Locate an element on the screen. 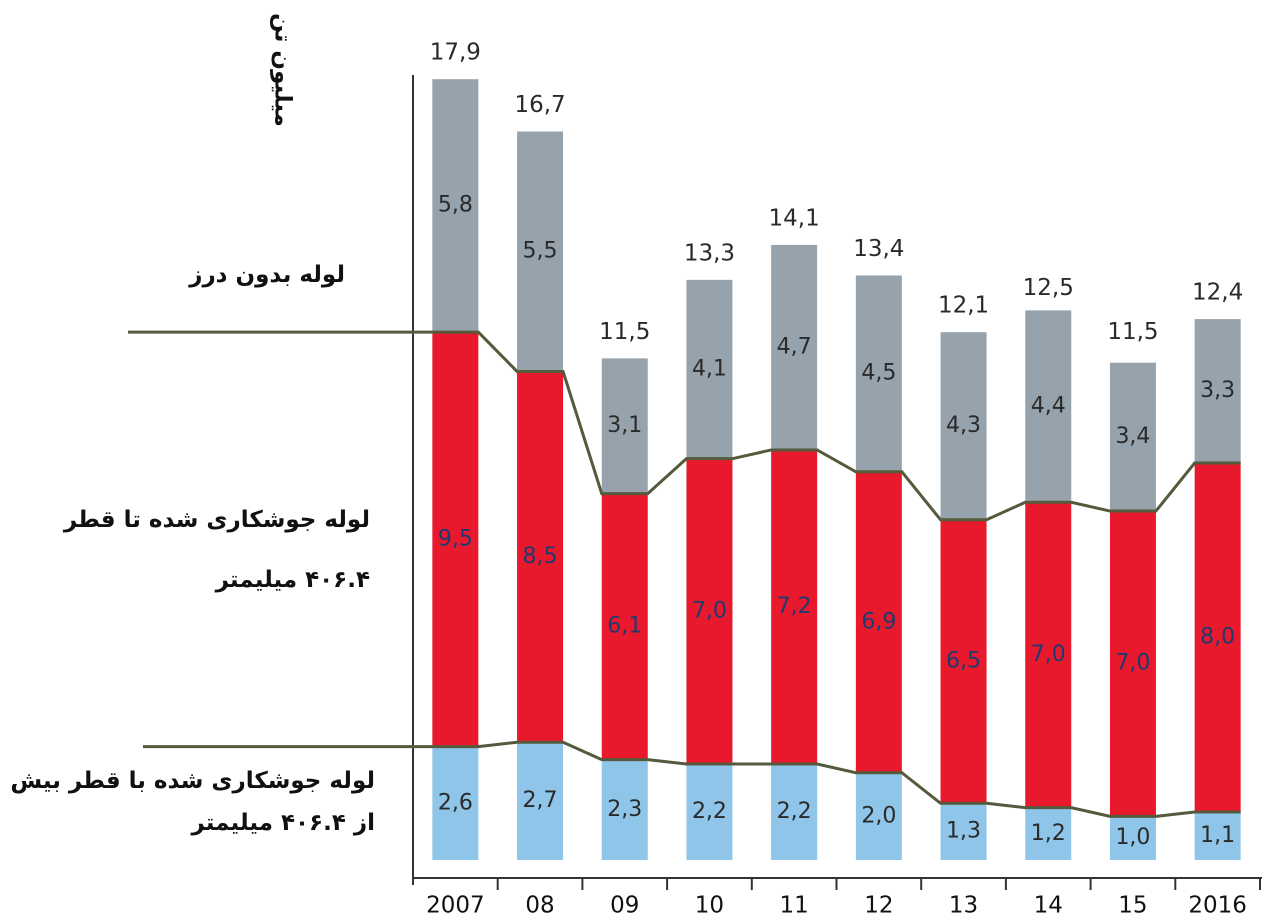 This screenshot has height=922, width=1280. value-label: 2,7 is located at coordinates (540, 800).